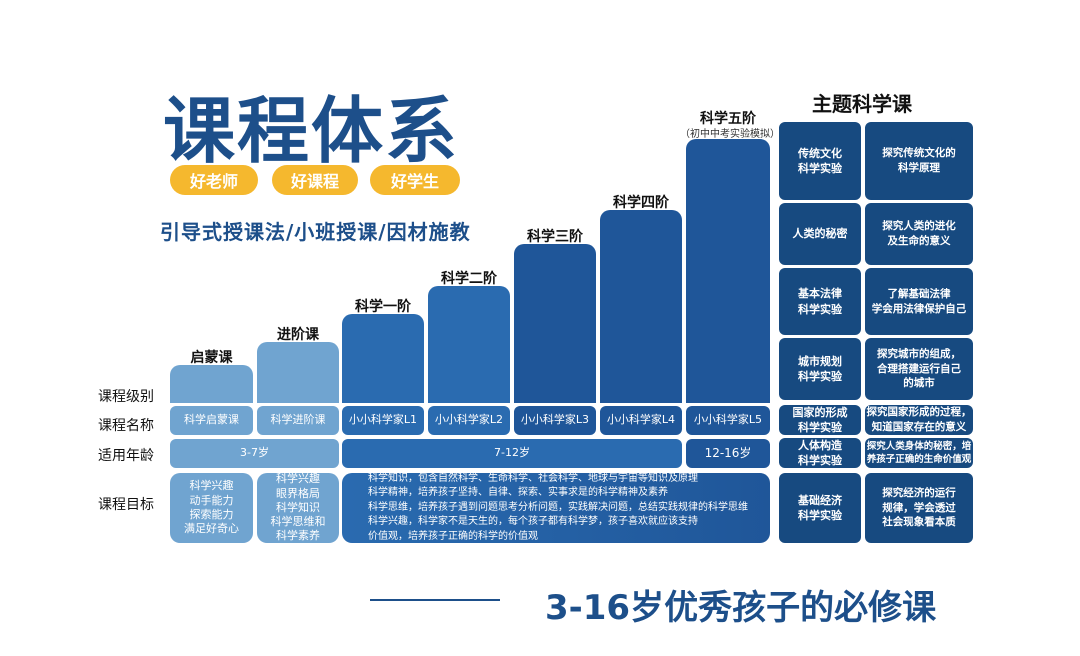  What do you see at coordinates (919, 508) in the screenshot?
I see `theme-desc: 探究经济的运行 规律，学会透过 社会现象看本质` at bounding box center [919, 508].